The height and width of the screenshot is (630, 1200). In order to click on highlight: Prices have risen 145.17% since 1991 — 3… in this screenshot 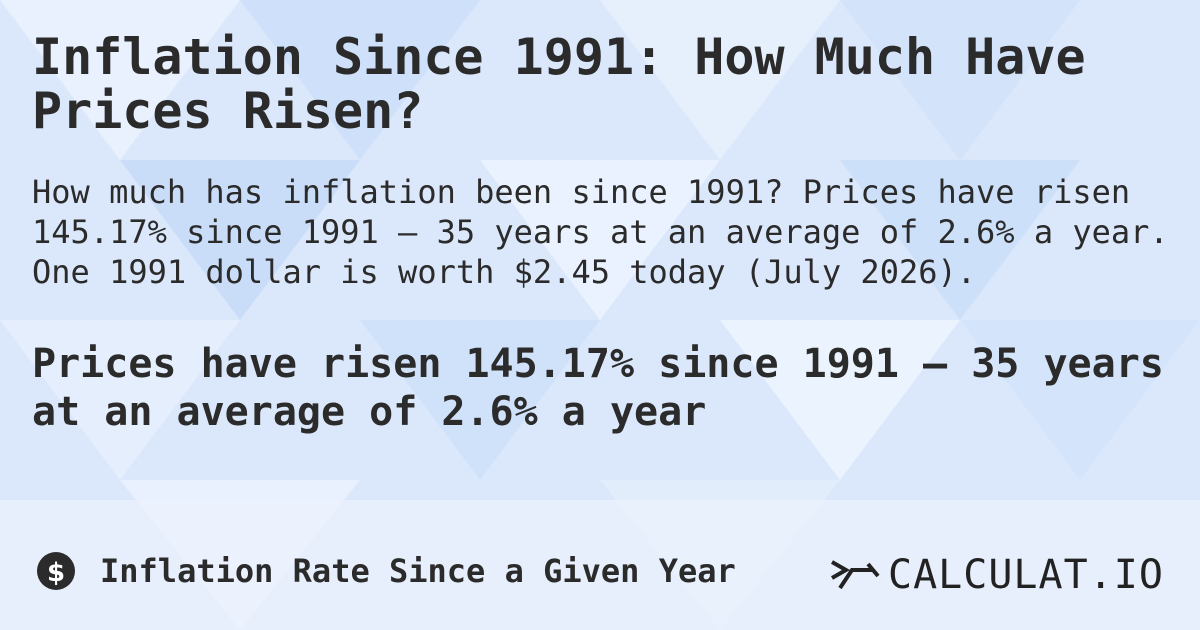, I will do `click(598, 388)`.